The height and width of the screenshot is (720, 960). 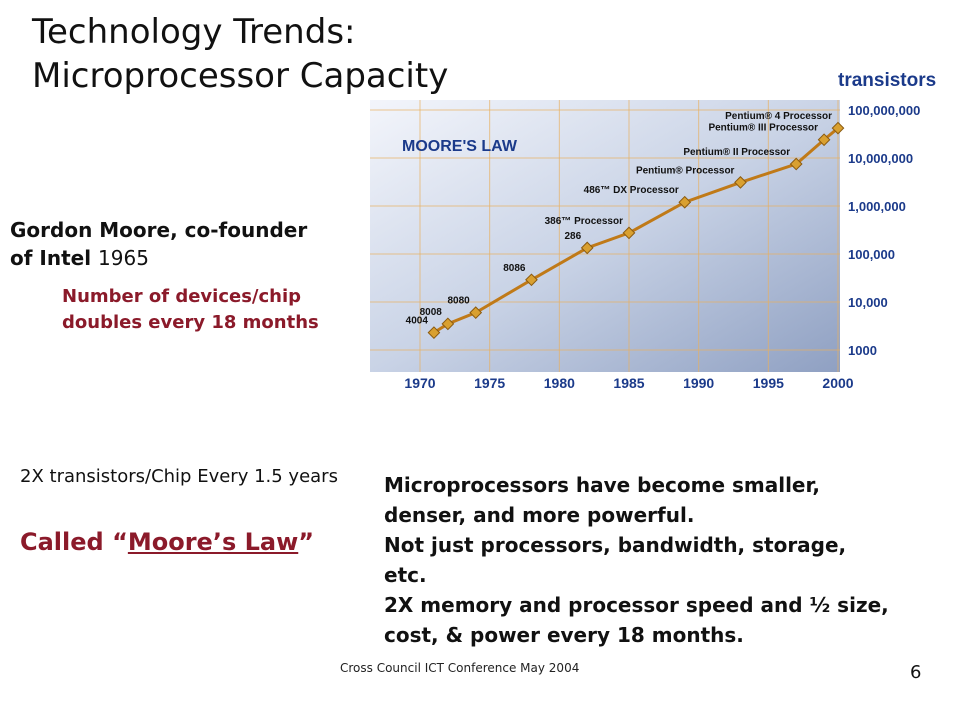 I want to click on point-label: Pentium® II Processor, so click(x=736, y=152).